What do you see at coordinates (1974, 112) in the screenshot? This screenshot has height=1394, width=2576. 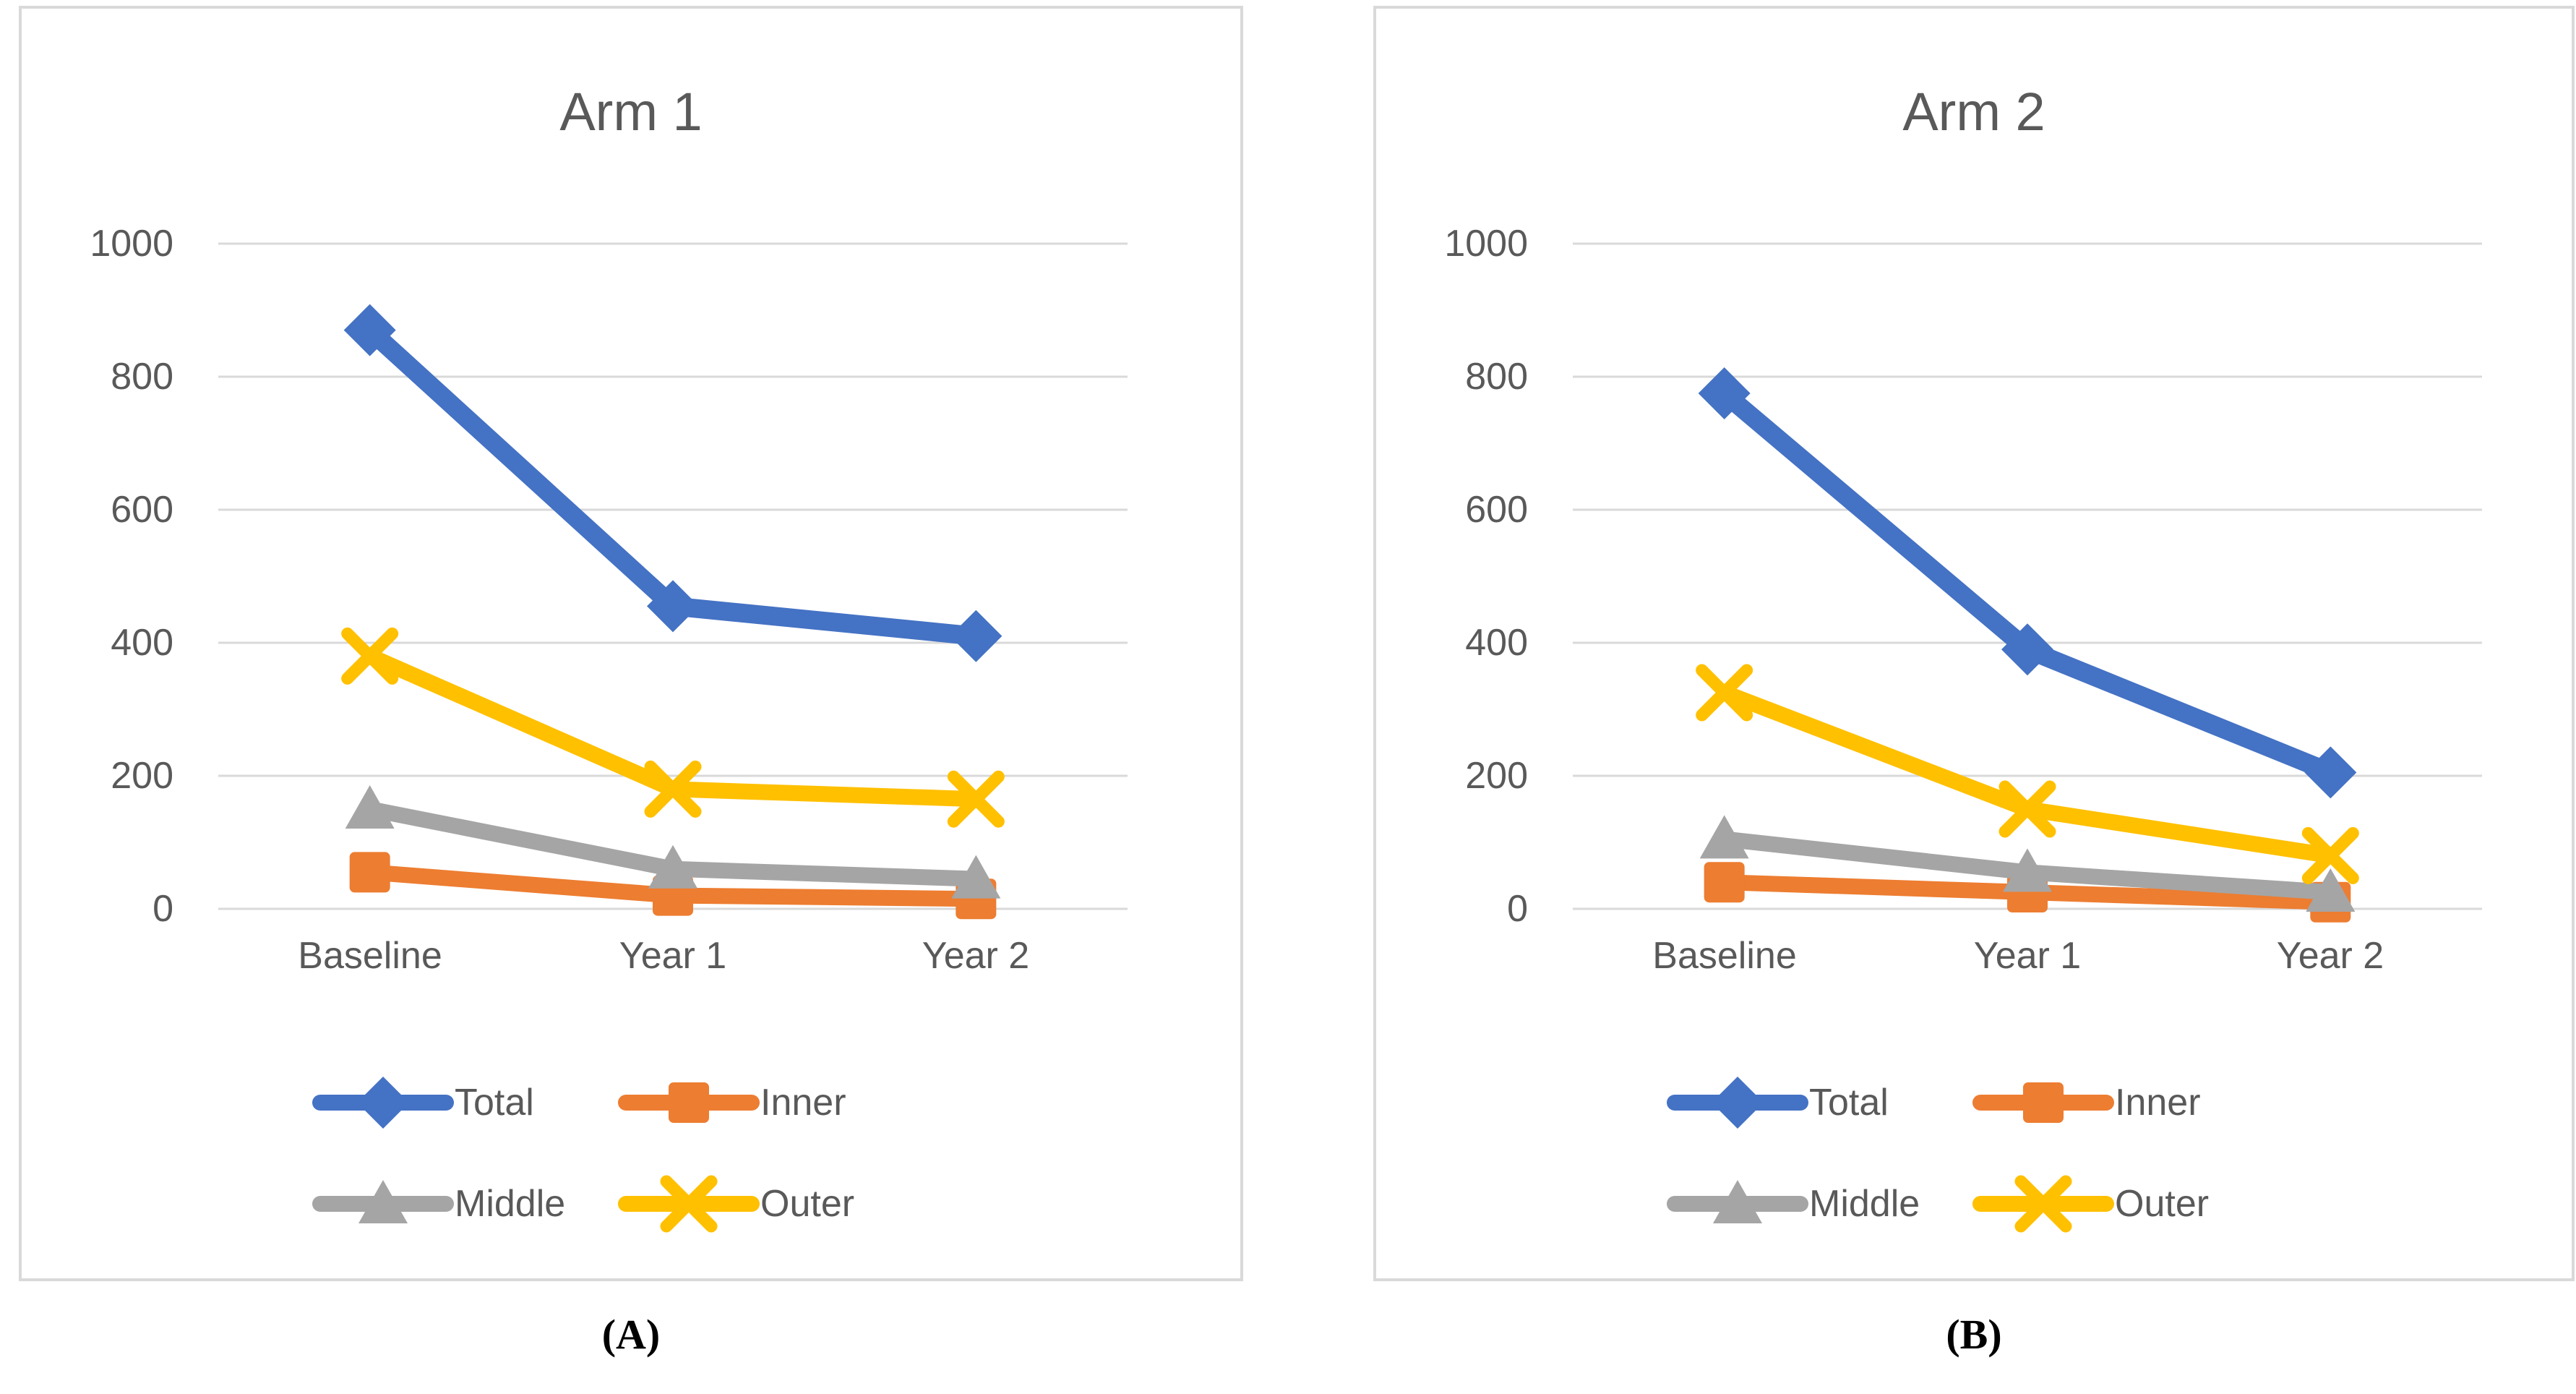 I see `chart-title-arm2: Arm 2` at bounding box center [1974, 112].